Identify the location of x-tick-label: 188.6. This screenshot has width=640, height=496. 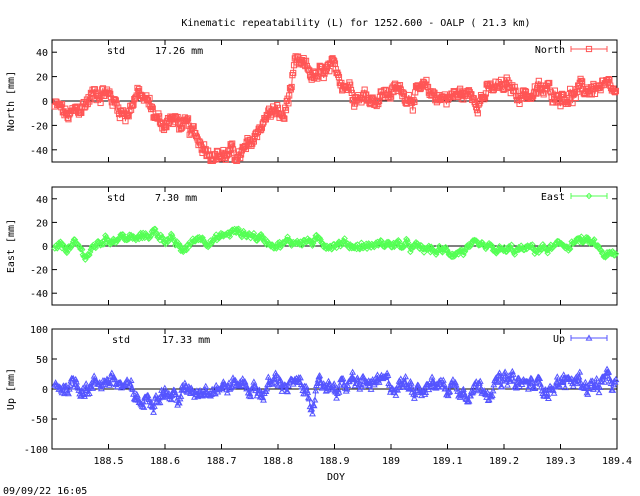
(165, 461).